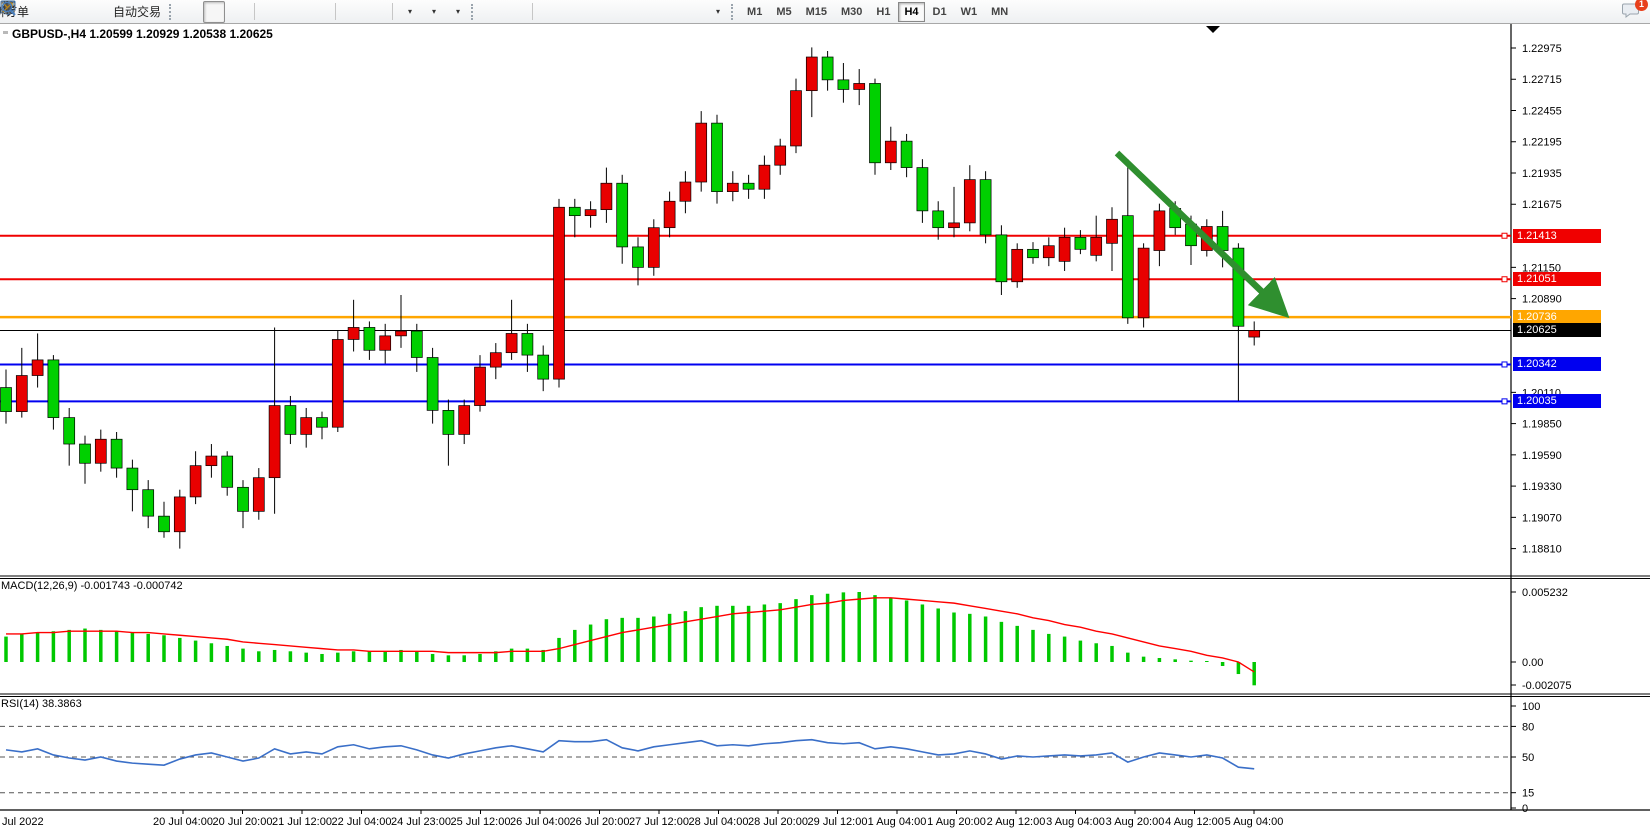  I want to click on candlestick-chart-button, so click(113, 11).